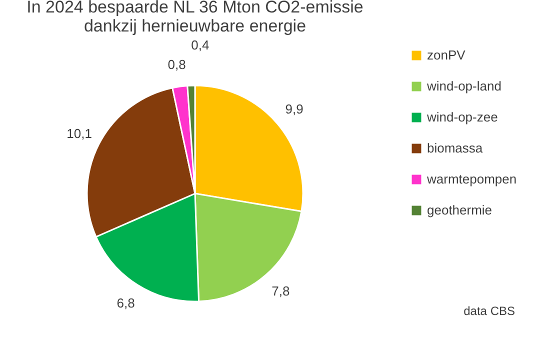 Image resolution: width=537 pixels, height=352 pixels. I want to click on text: dankzij hernieuwbare energie, so click(195, 26).